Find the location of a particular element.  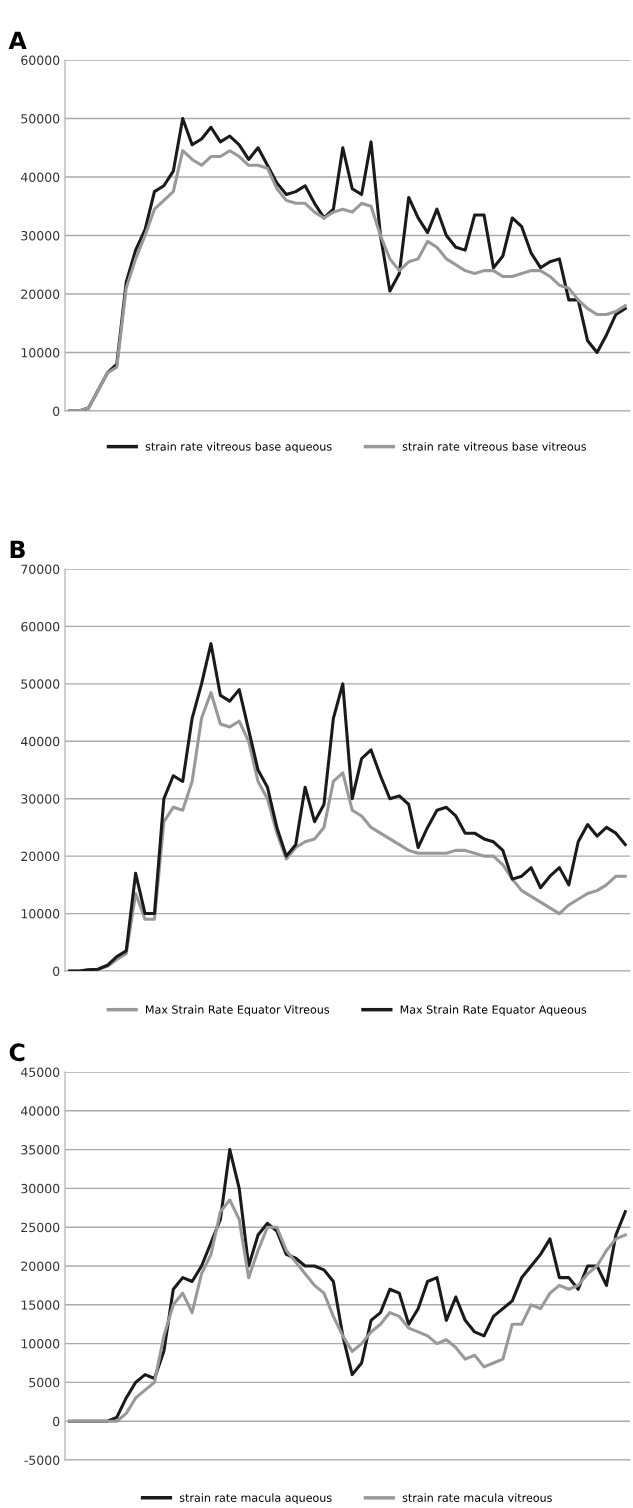

chart-title: B is located at coordinates (17, 549).